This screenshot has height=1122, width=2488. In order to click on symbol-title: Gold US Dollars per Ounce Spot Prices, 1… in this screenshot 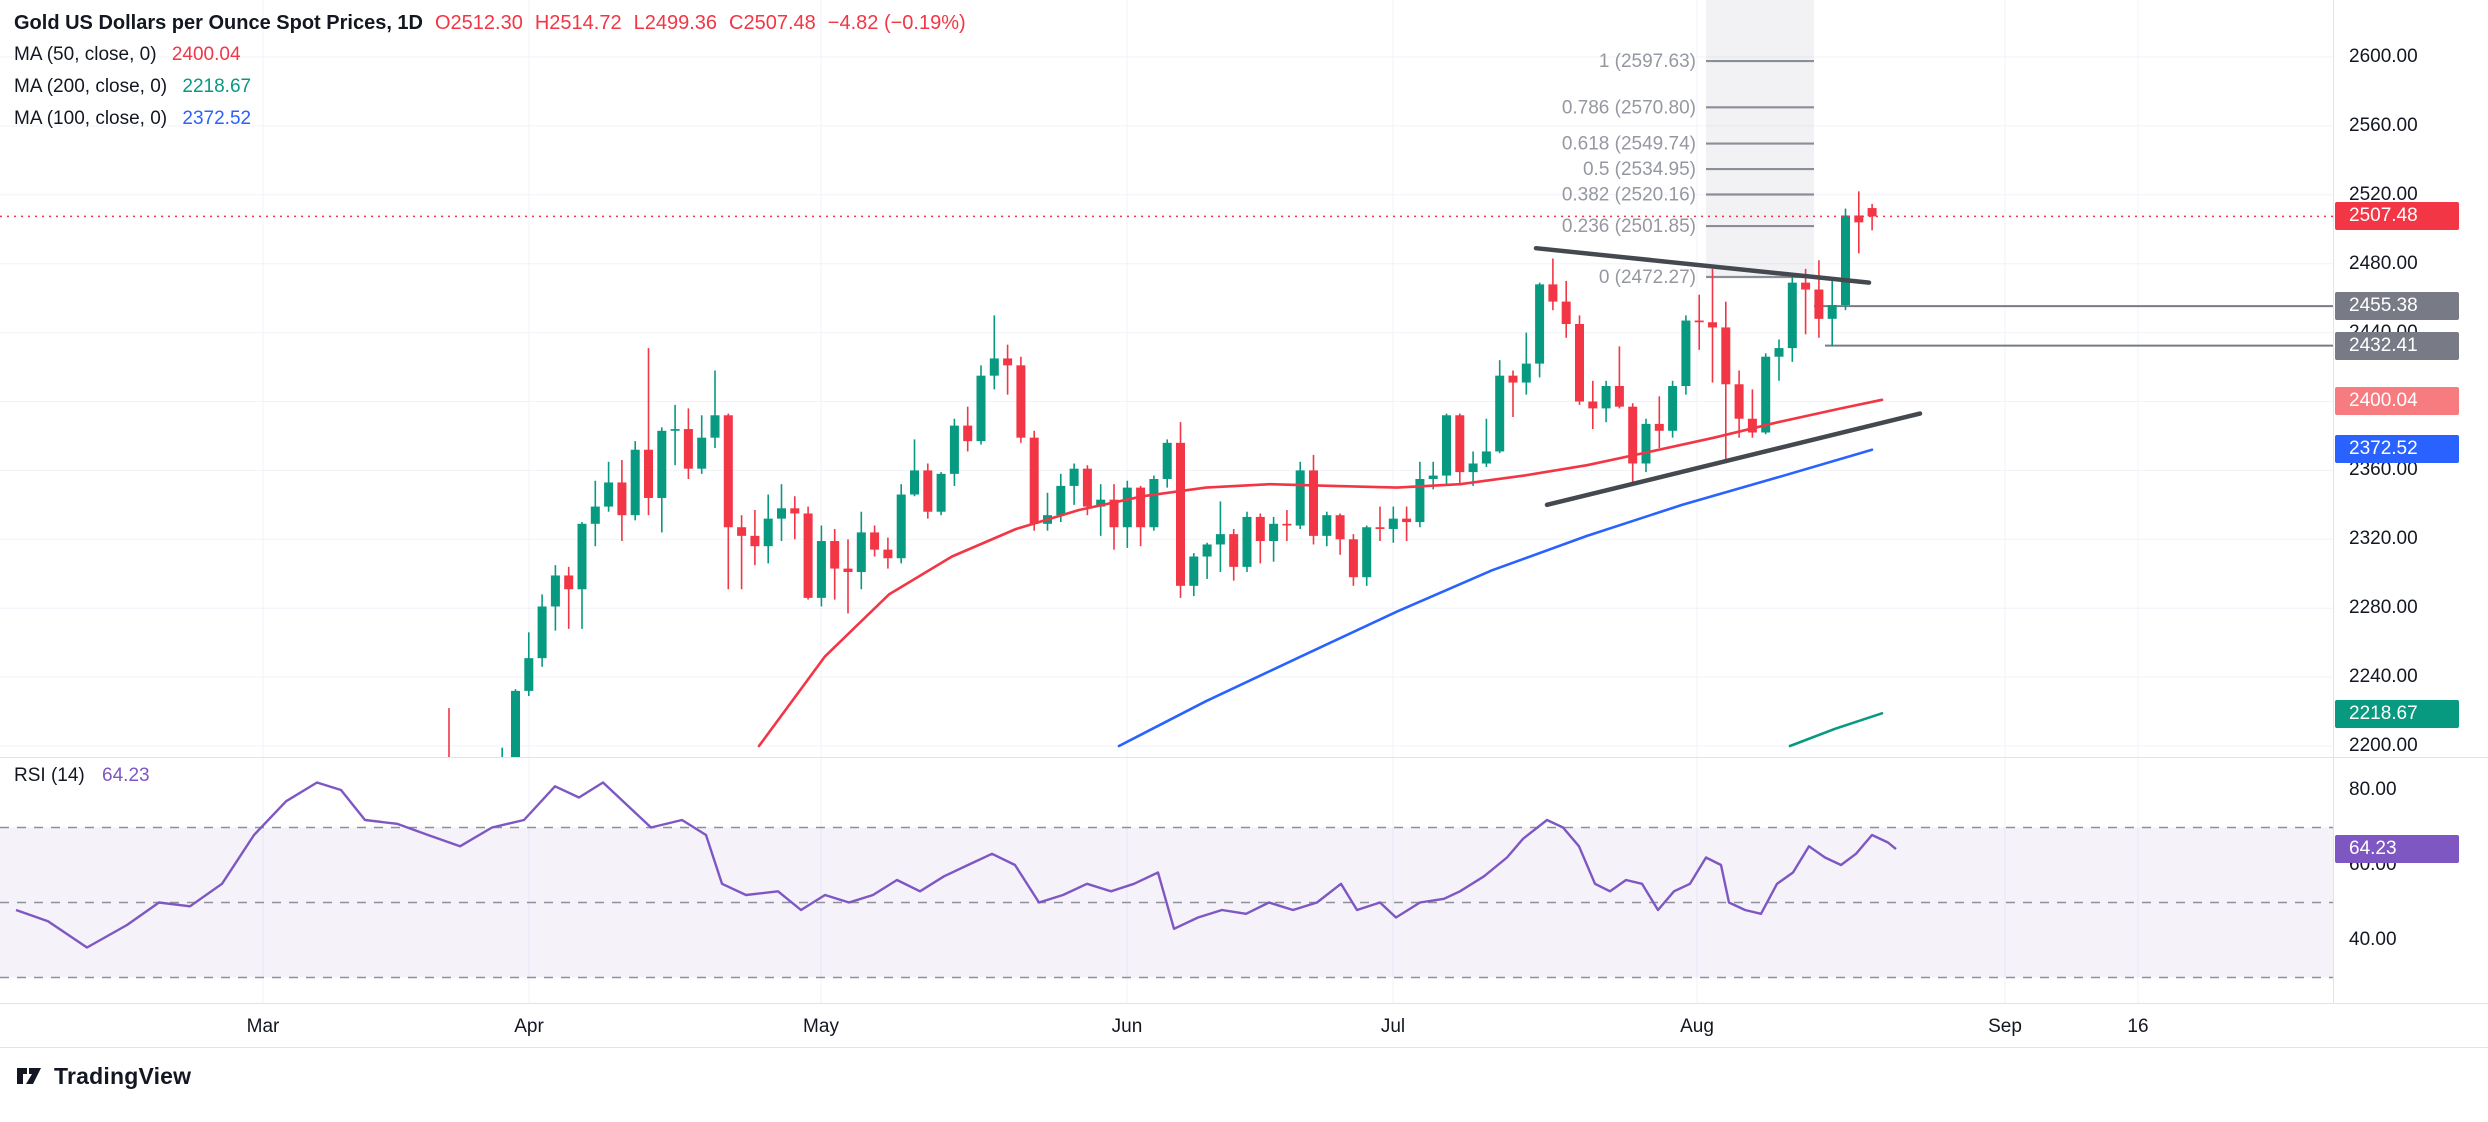, I will do `click(218, 23)`.